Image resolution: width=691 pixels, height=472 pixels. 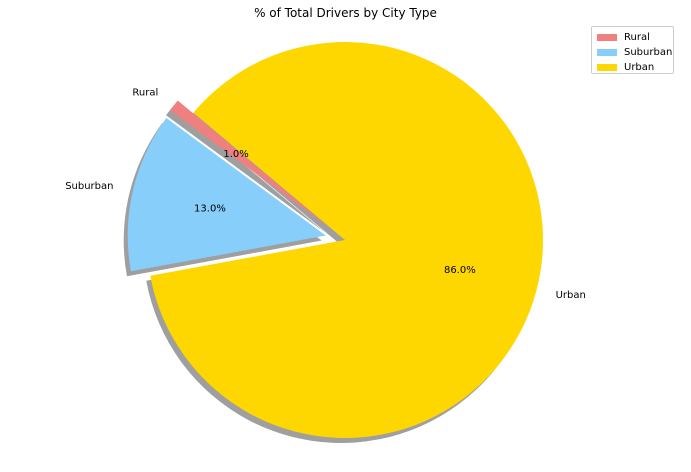 I want to click on legend-label-suburban: Suburban, so click(x=648, y=52).